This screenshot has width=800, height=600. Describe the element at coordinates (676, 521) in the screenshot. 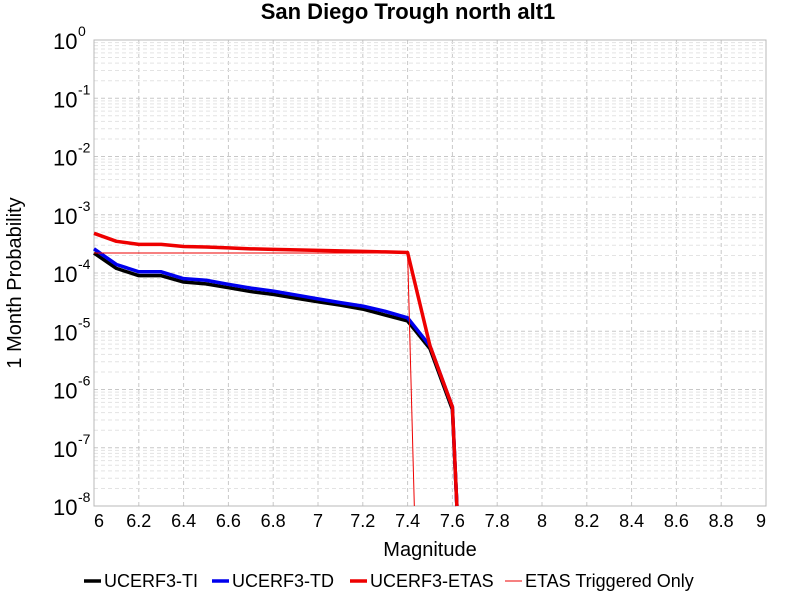

I see `x-tick-label: 8.6` at that location.